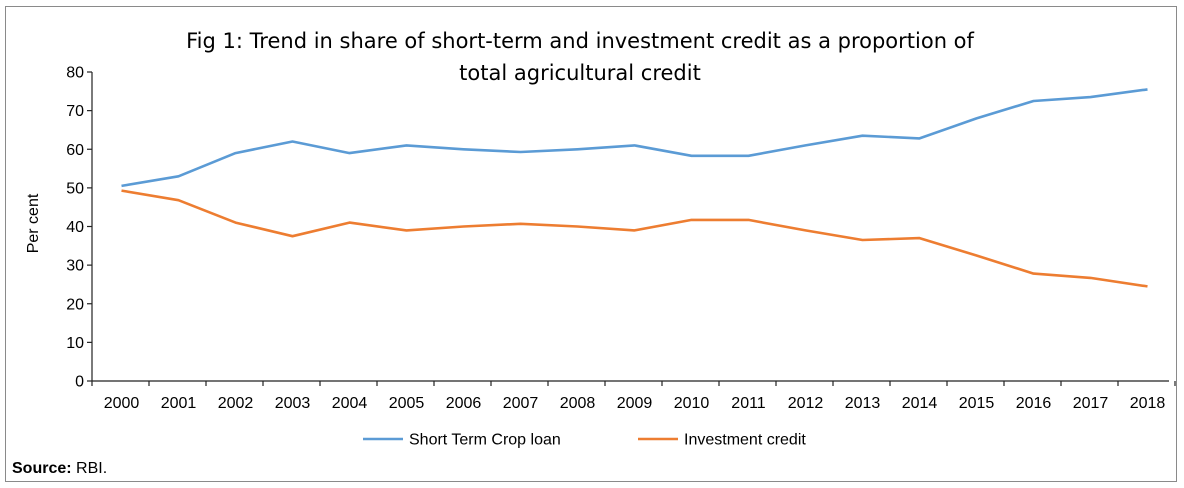 Image resolution: width=1184 pixels, height=488 pixels. What do you see at coordinates (580, 73) in the screenshot?
I see `chart-title-line-2: total agricultural credit` at bounding box center [580, 73].